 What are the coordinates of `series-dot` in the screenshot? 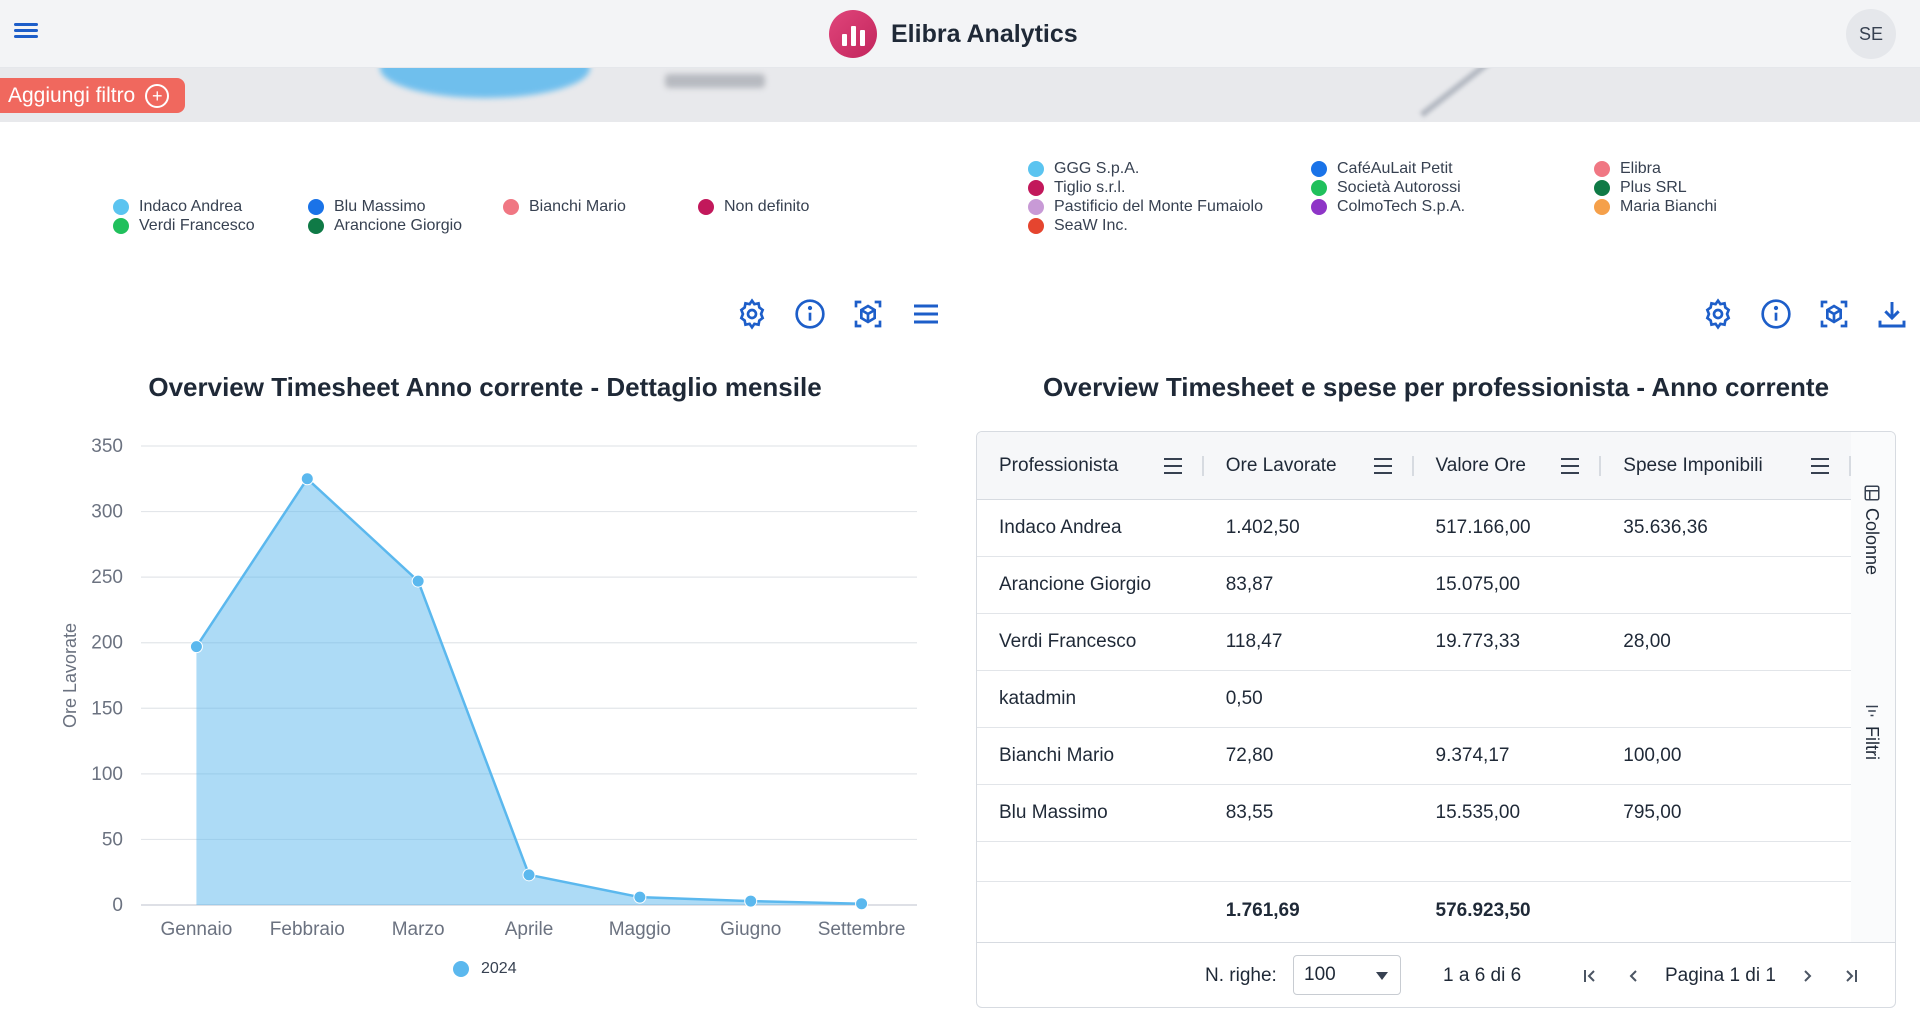 It's located at (461, 969).